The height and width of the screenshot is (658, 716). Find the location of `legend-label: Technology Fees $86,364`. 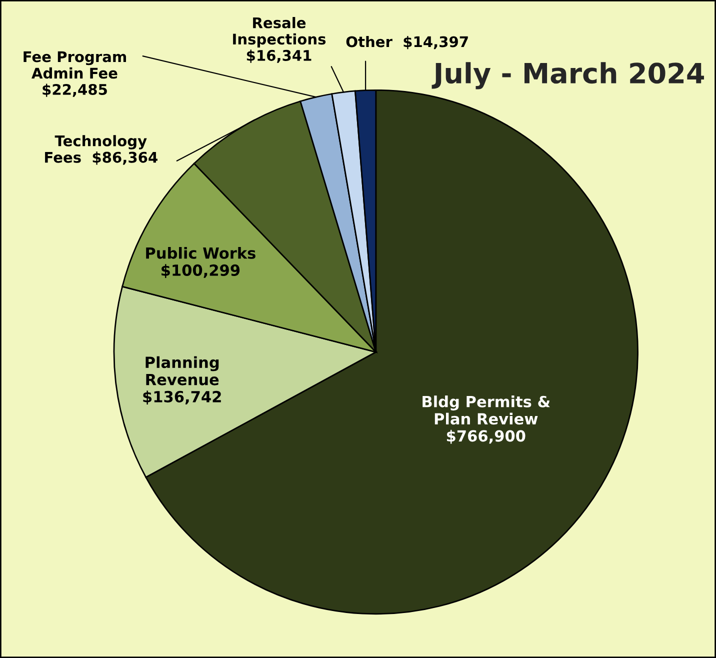

legend-label: Technology Fees $86,364 is located at coordinates (101, 150).